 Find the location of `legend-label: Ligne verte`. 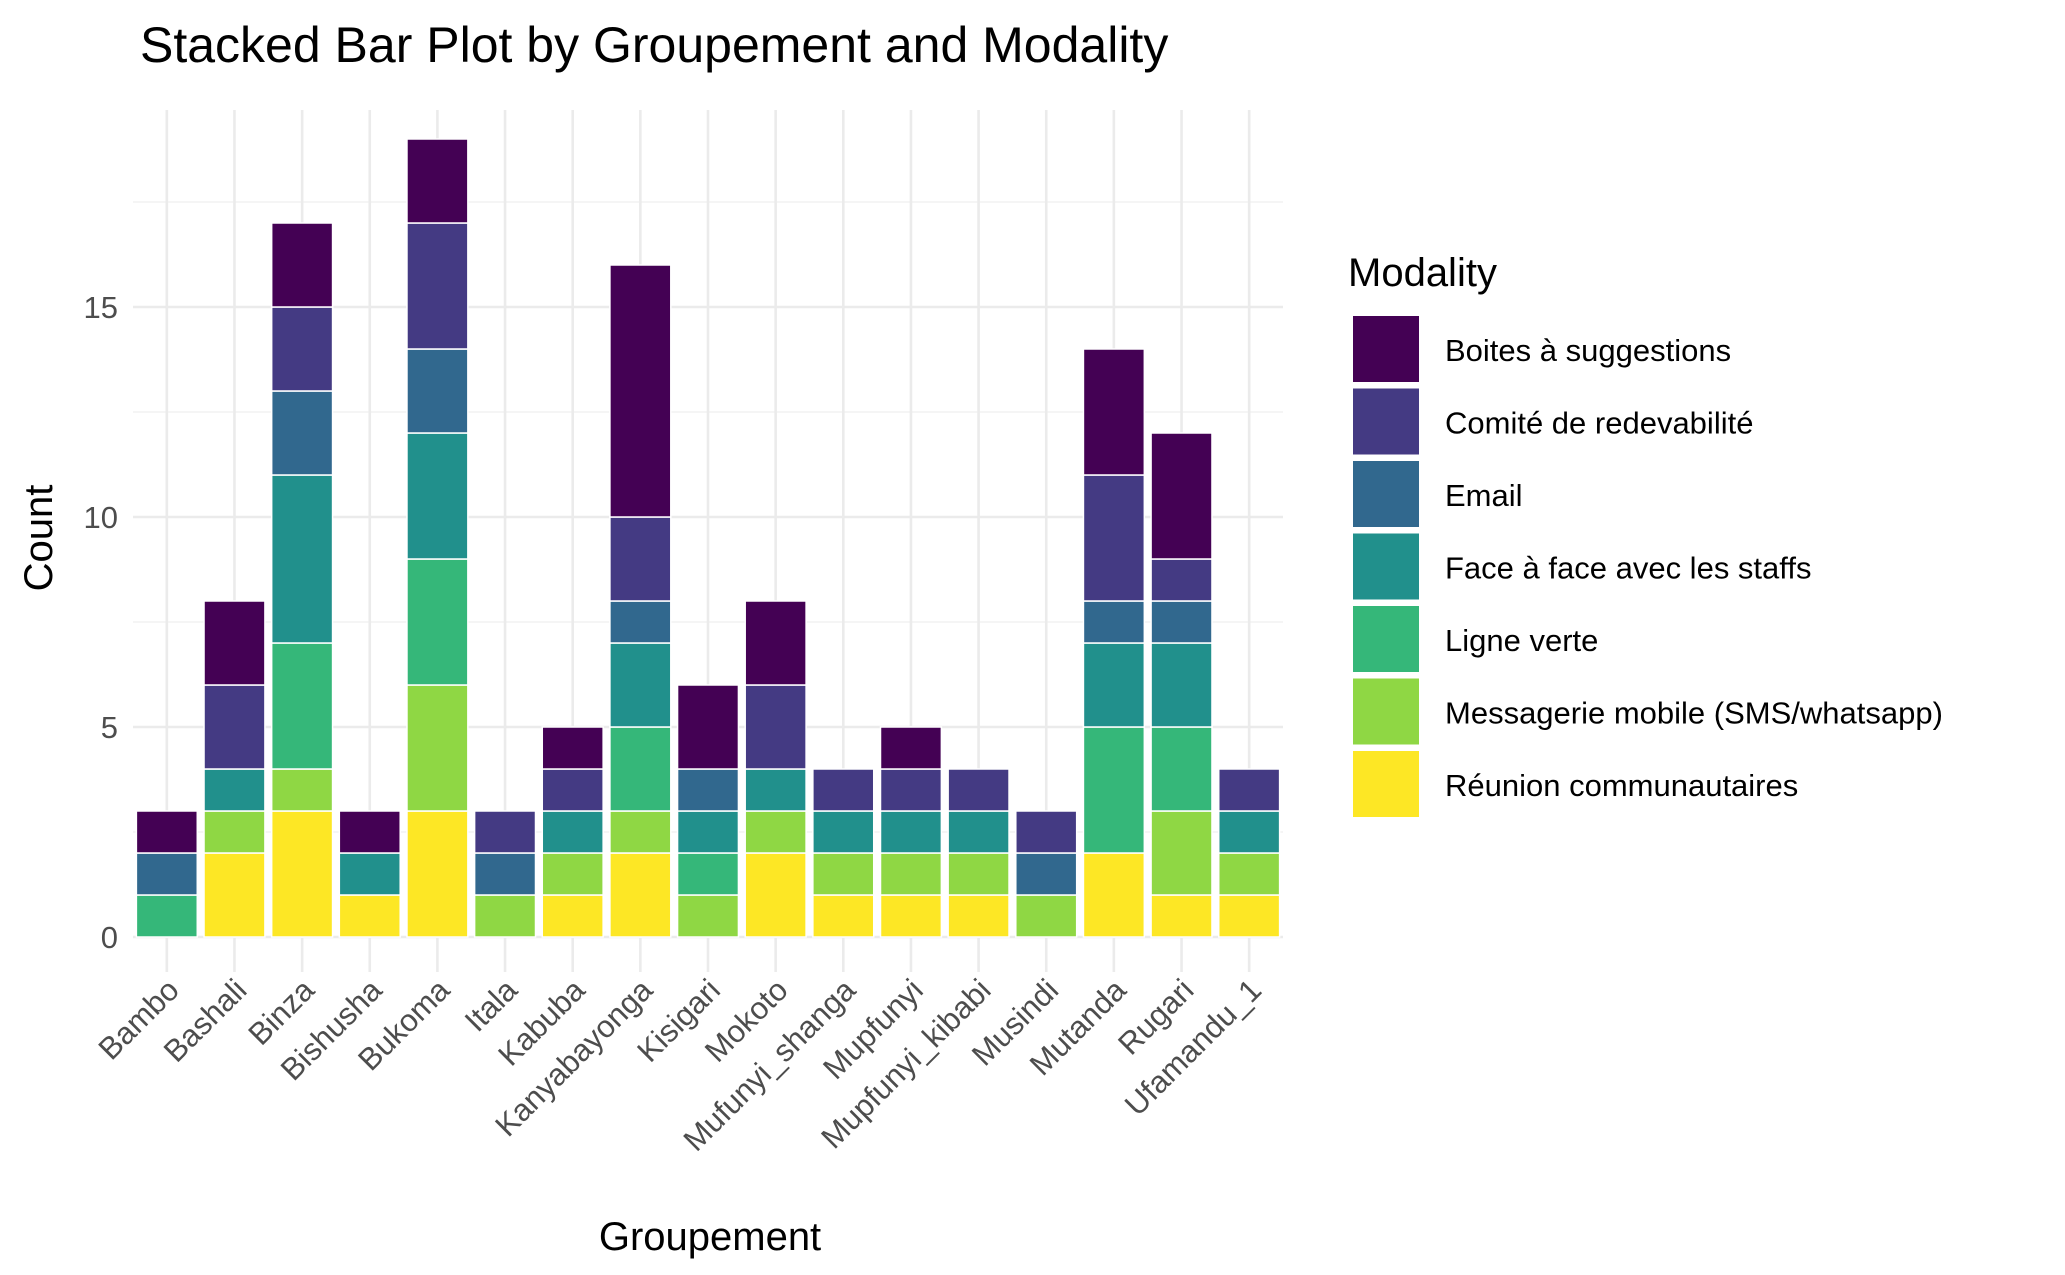

legend-label: Ligne verte is located at coordinates (1521, 640).